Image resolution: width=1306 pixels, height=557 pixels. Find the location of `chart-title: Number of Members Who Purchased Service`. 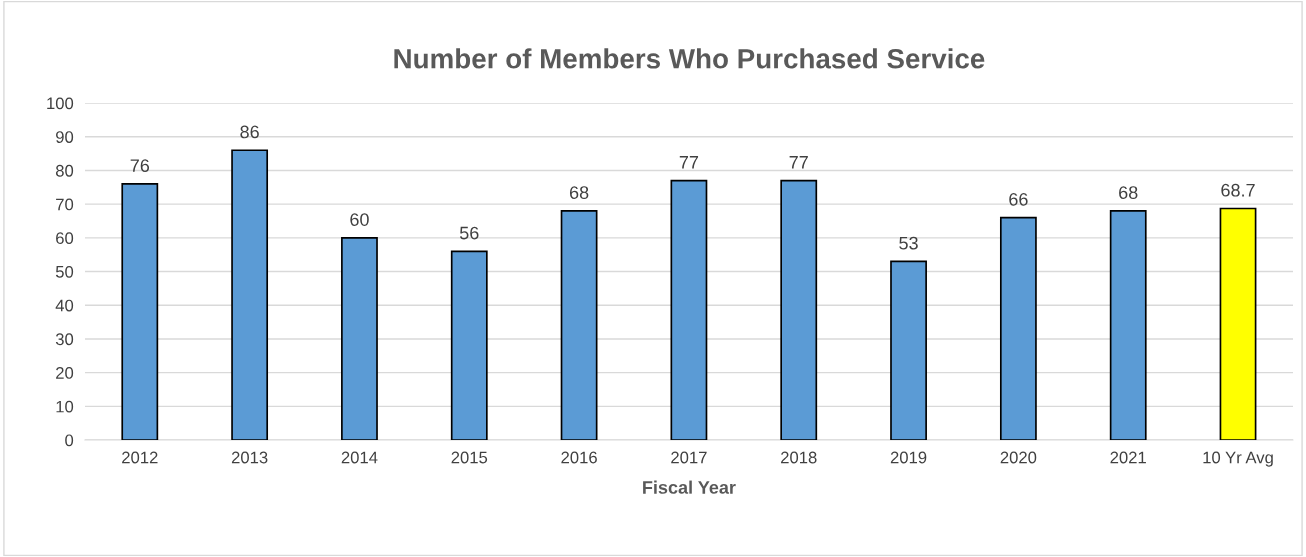

chart-title: Number of Members Who Purchased Service is located at coordinates (689, 58).